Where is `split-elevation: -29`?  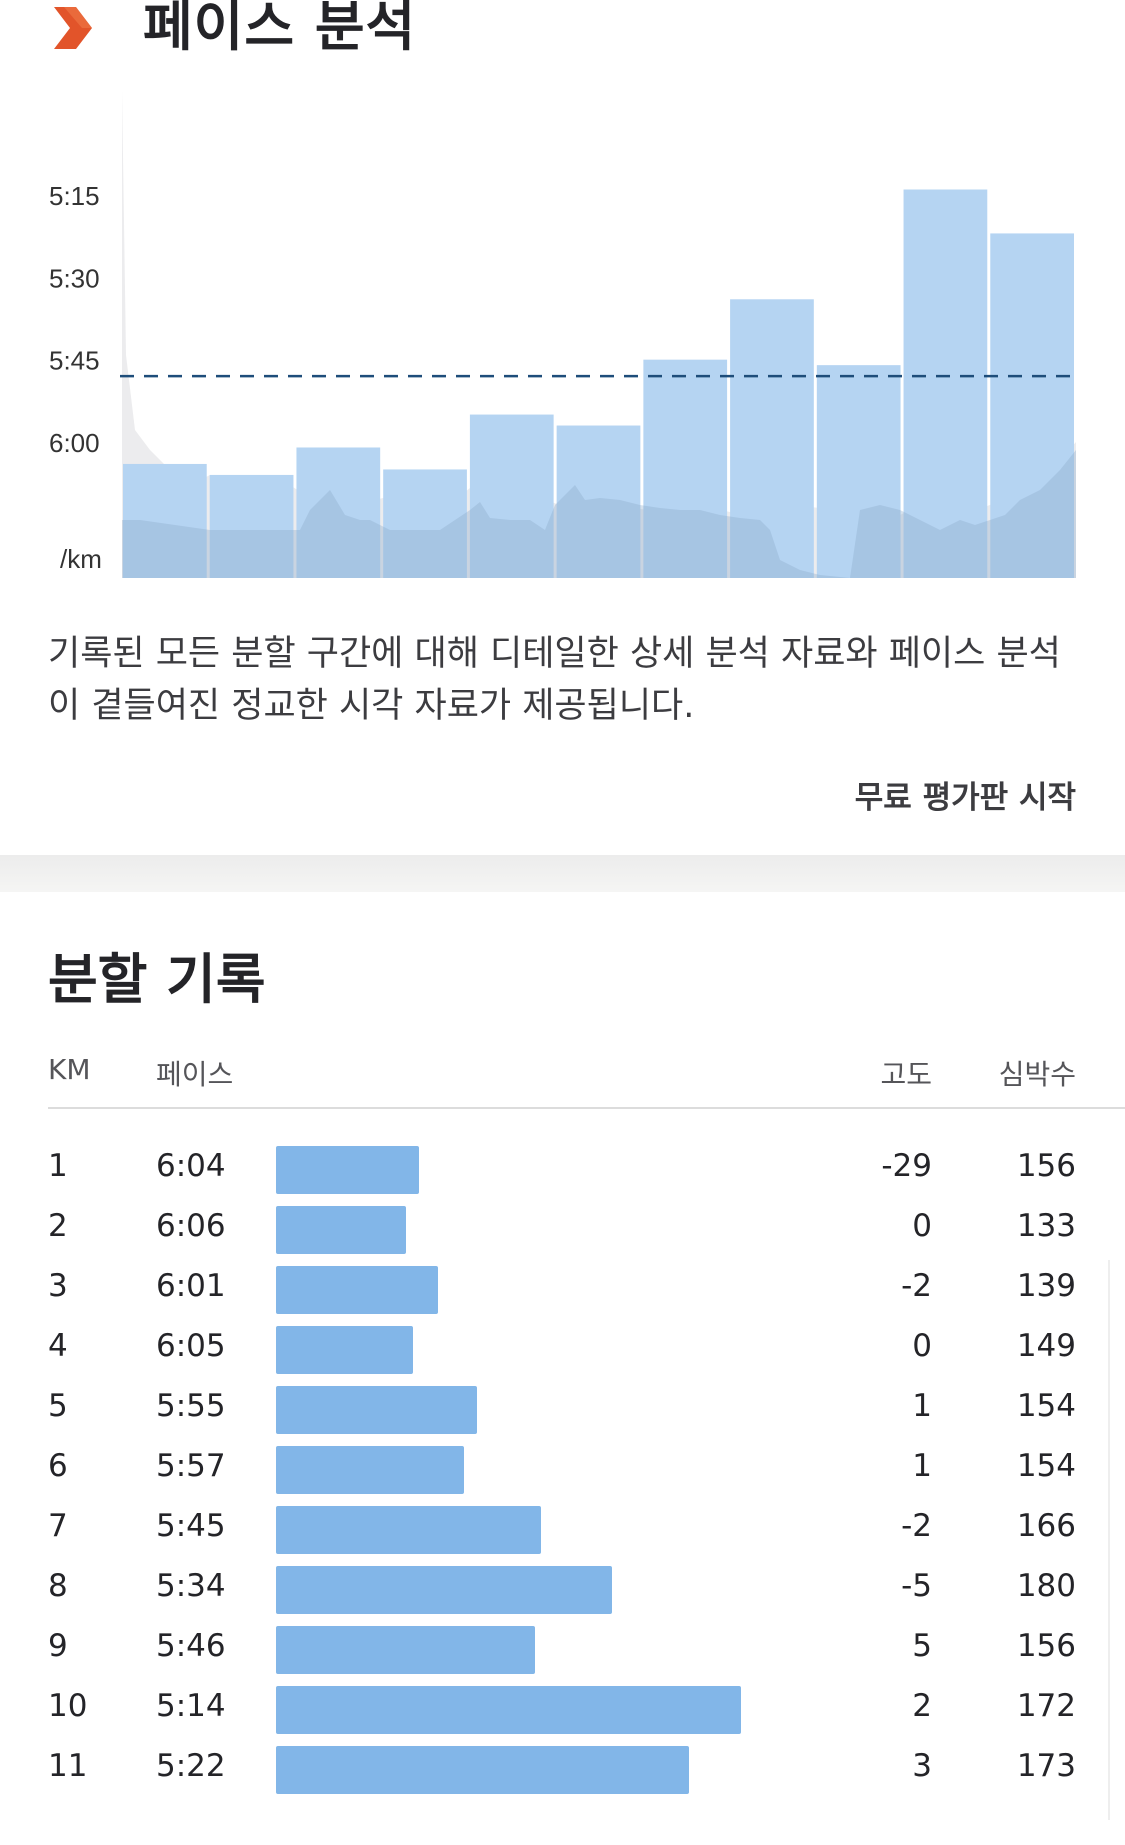 split-elevation: -29 is located at coordinates (906, 1166).